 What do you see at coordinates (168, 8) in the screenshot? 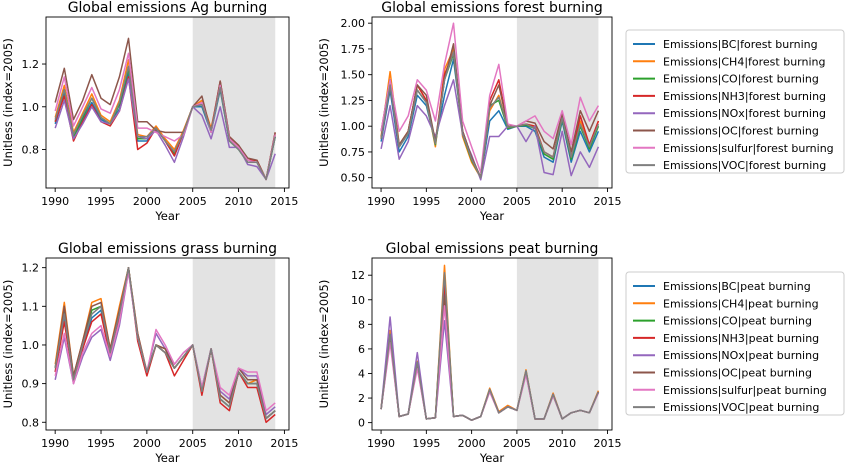
I see `chart-title: Global emissions Ag burning` at bounding box center [168, 8].